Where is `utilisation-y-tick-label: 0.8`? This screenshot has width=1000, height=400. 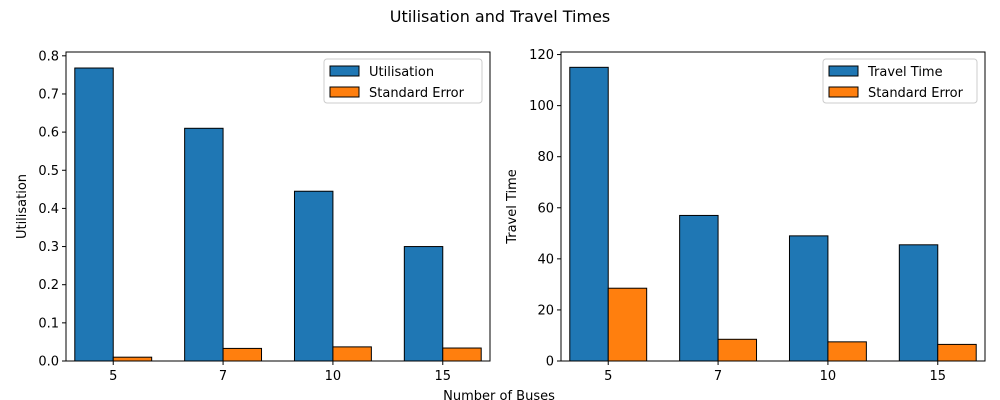
utilisation-y-tick-label: 0.8 is located at coordinates (48, 56).